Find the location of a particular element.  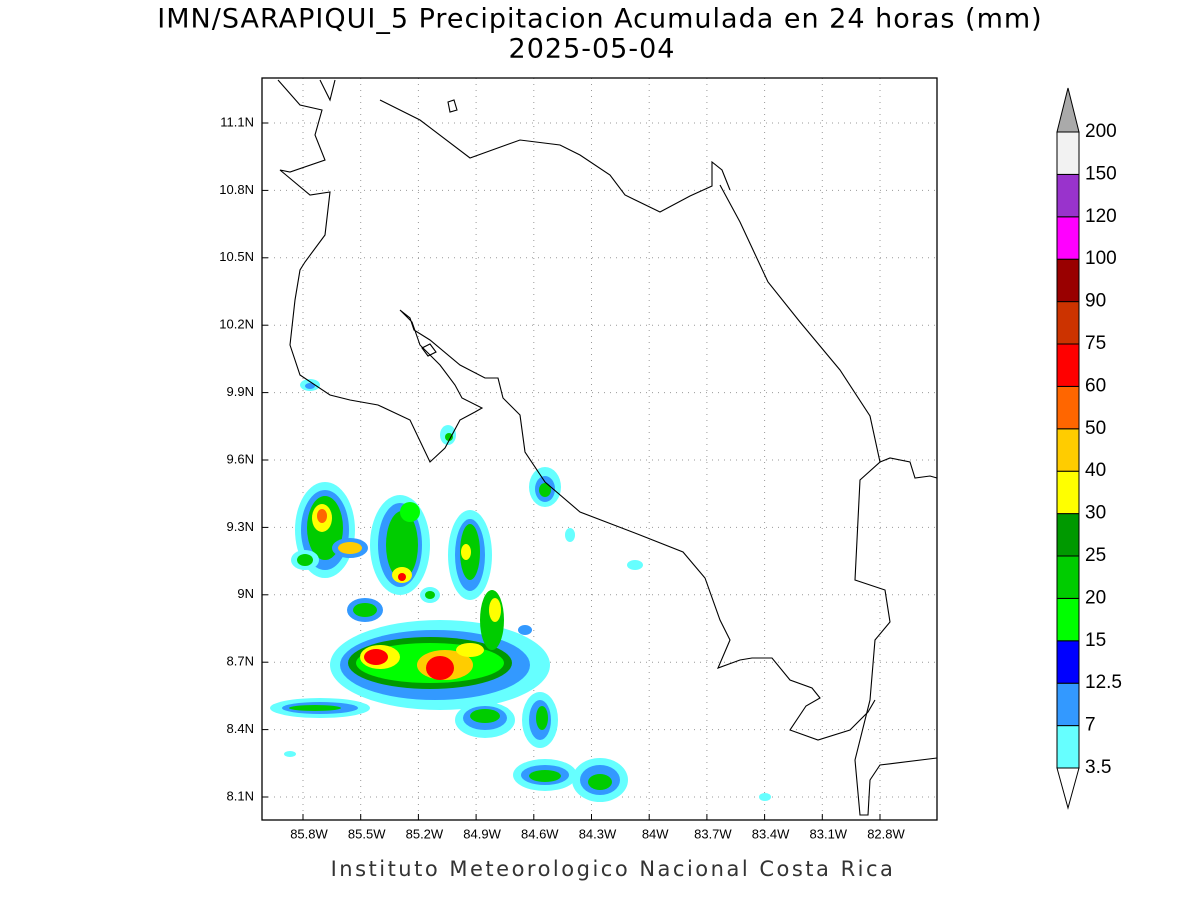

lon-tick-label: 83.7W is located at coordinates (713, 833).